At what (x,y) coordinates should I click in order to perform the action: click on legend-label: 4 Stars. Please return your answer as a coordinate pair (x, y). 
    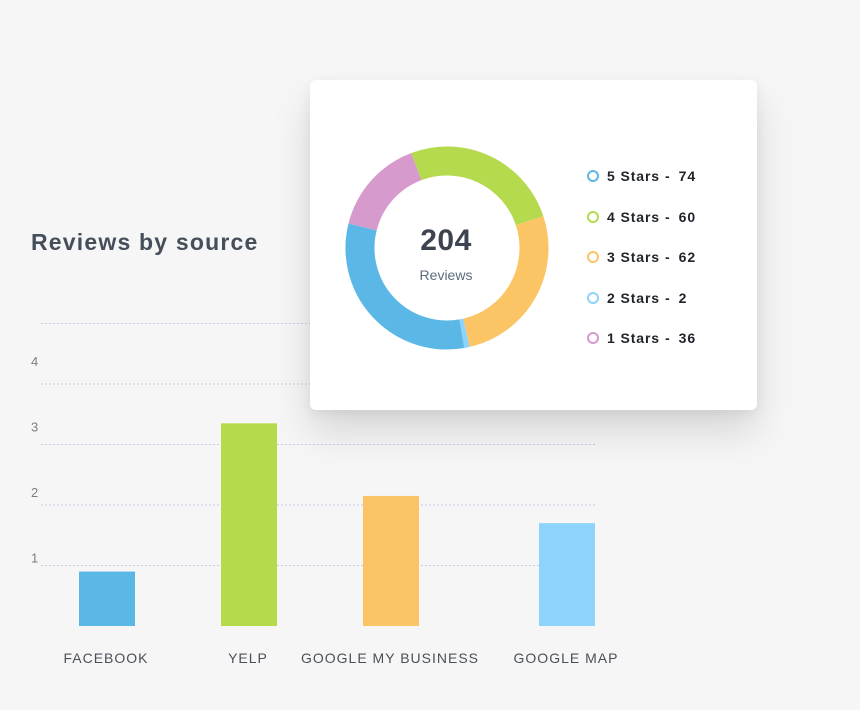
    Looking at the image, I should click on (633, 216).